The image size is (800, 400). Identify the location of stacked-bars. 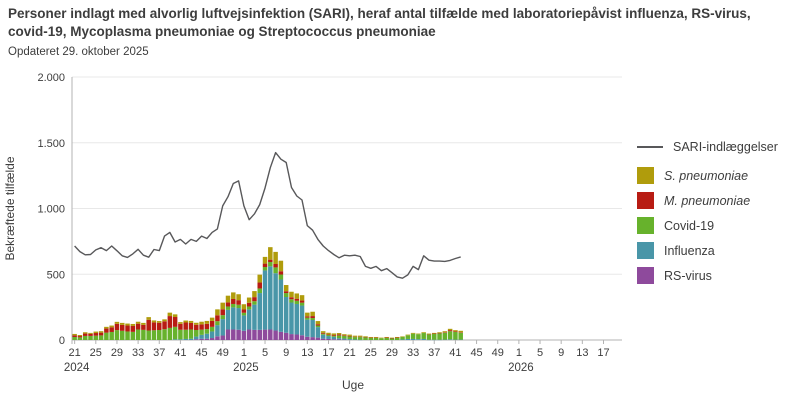
(267, 294).